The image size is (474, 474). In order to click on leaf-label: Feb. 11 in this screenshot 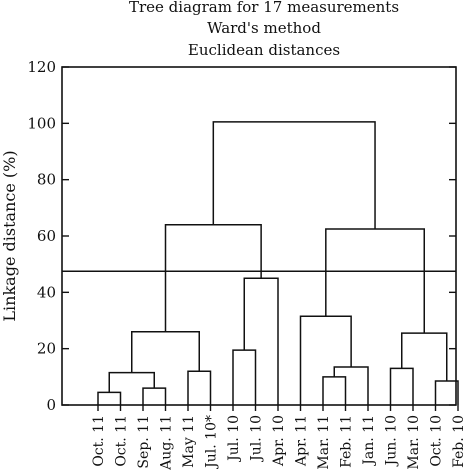, I will do `click(347, 441)`.